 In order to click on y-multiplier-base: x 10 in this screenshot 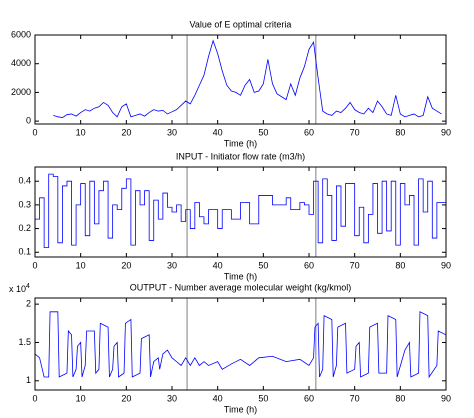, I will do `click(17, 289)`.